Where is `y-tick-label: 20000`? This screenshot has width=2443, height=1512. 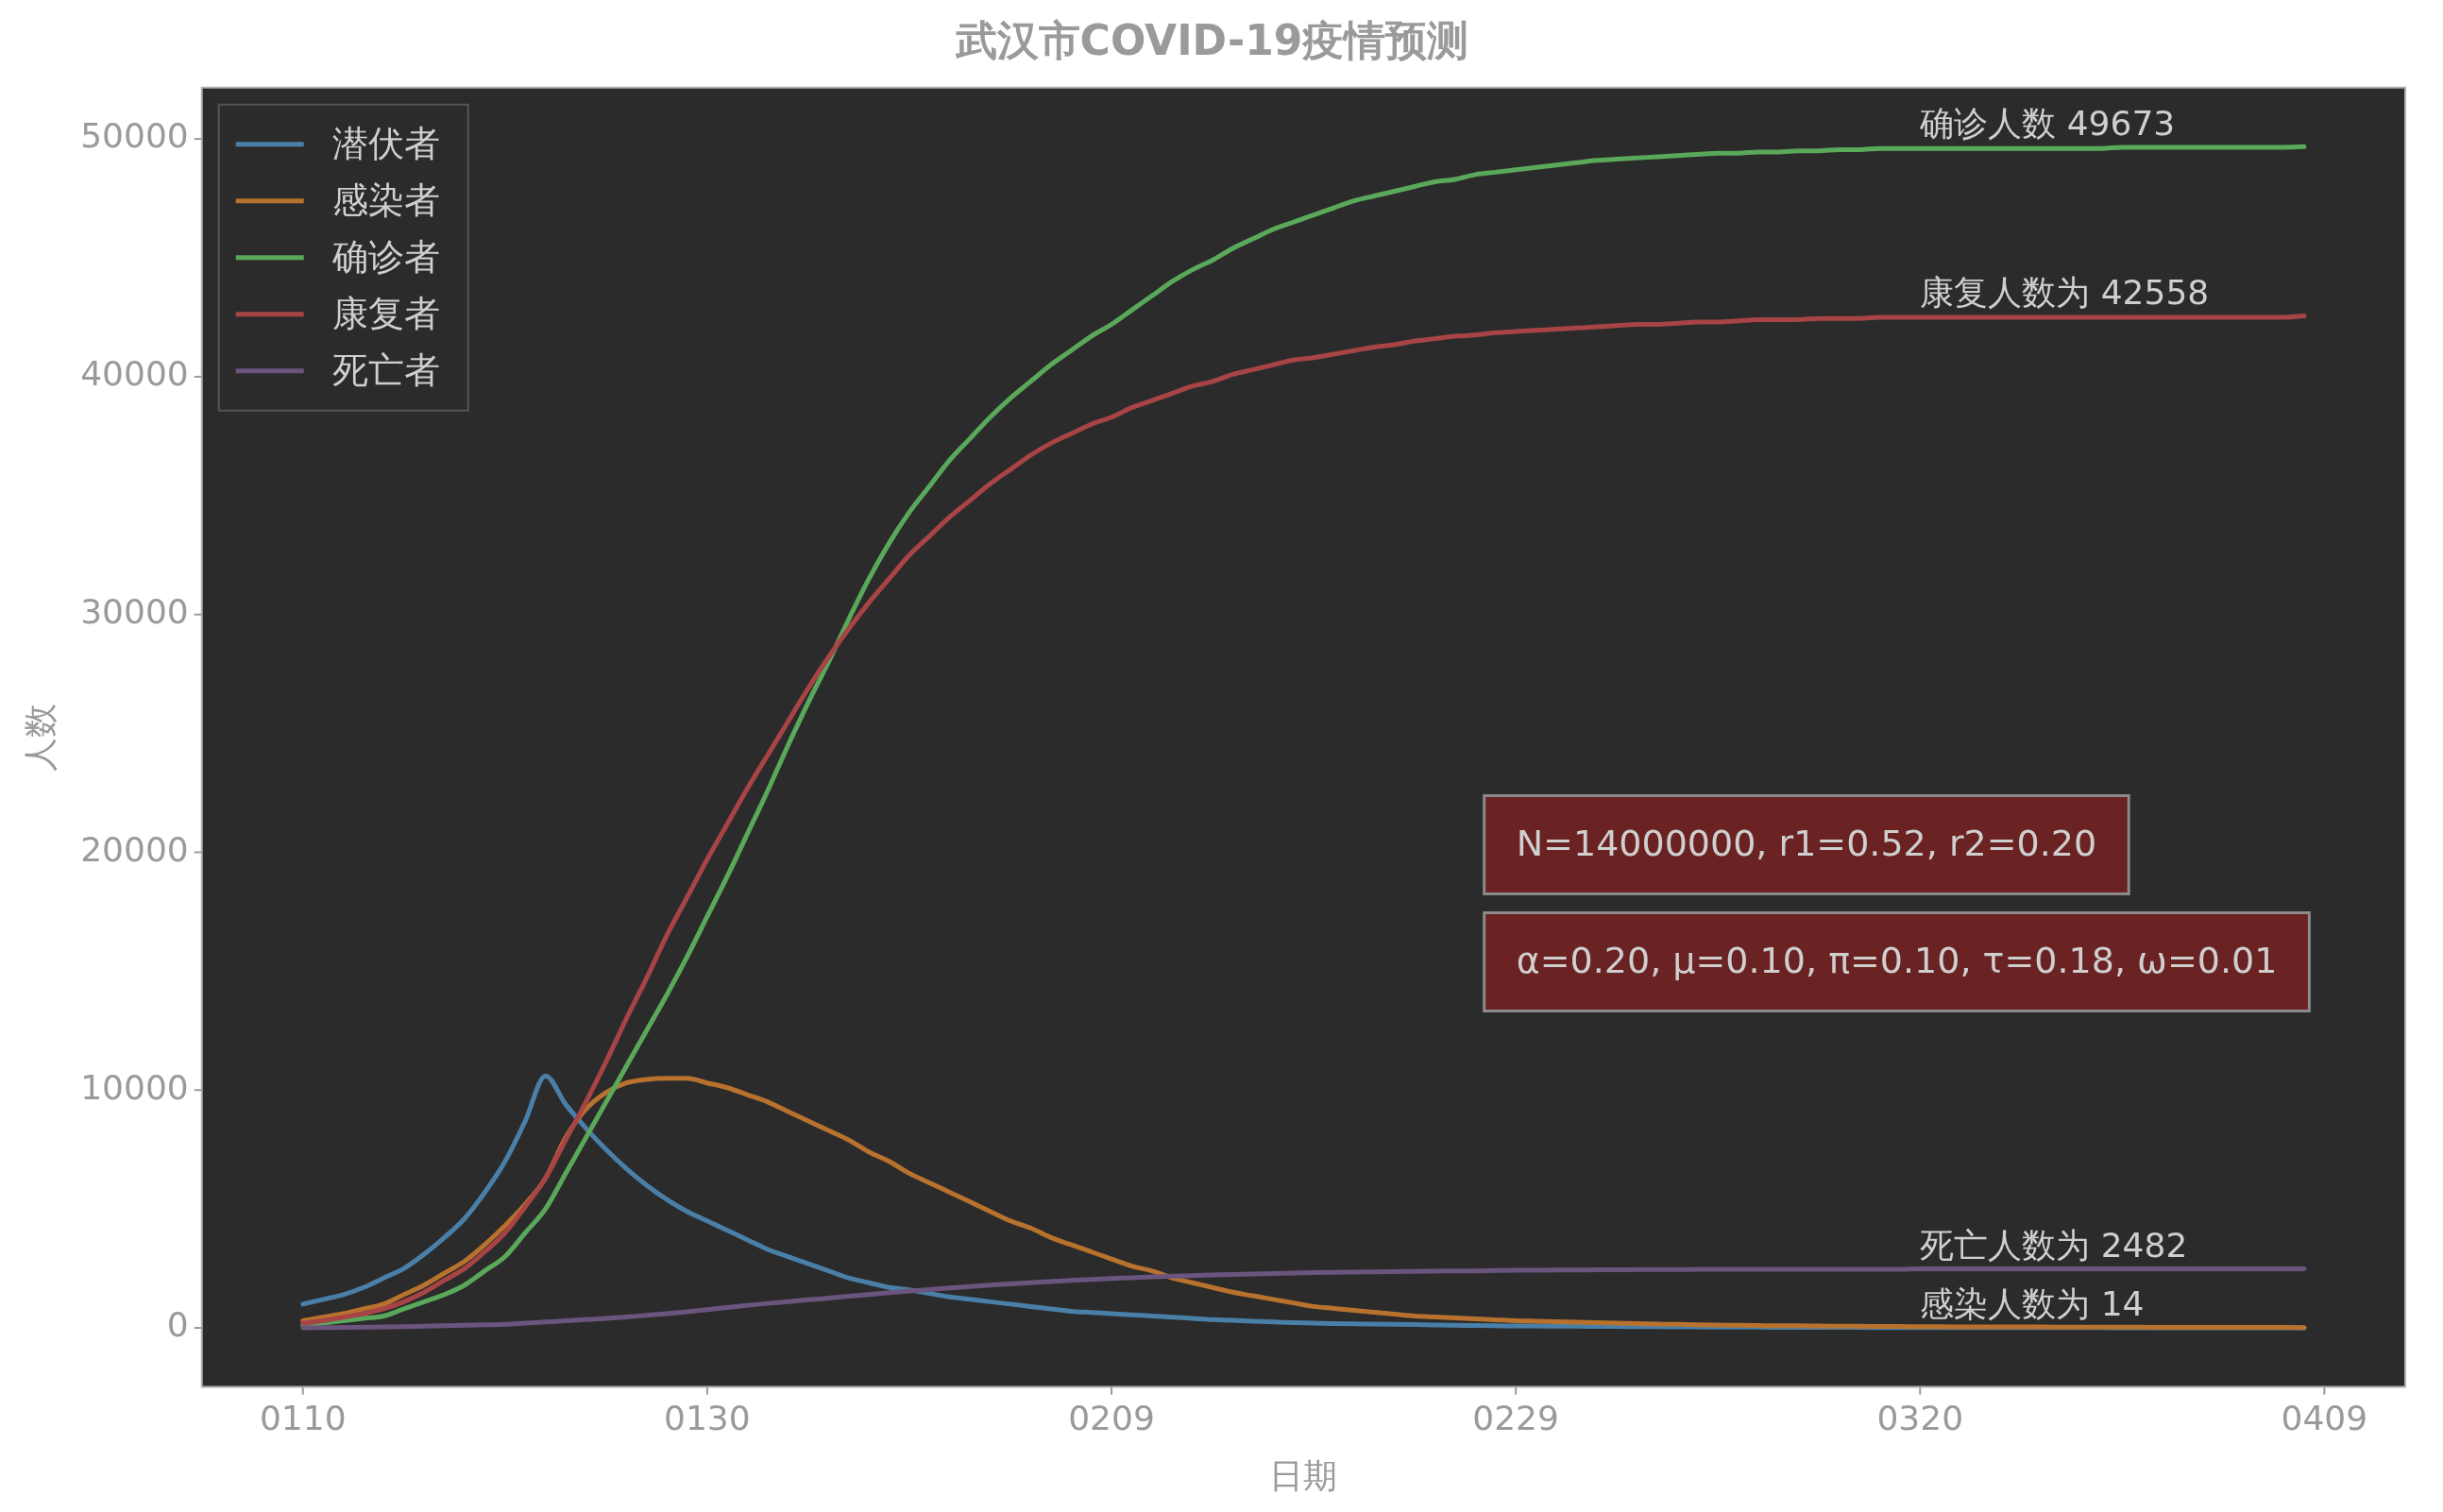 y-tick-label: 20000 is located at coordinates (135, 849).